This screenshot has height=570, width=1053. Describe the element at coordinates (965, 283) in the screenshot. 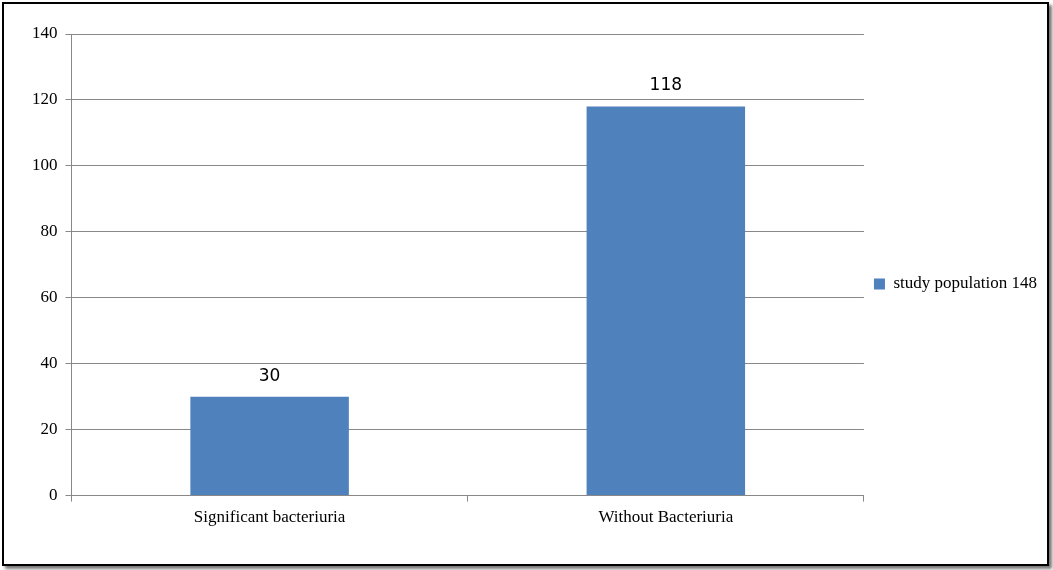

I see `legend-label: study population 148` at that location.